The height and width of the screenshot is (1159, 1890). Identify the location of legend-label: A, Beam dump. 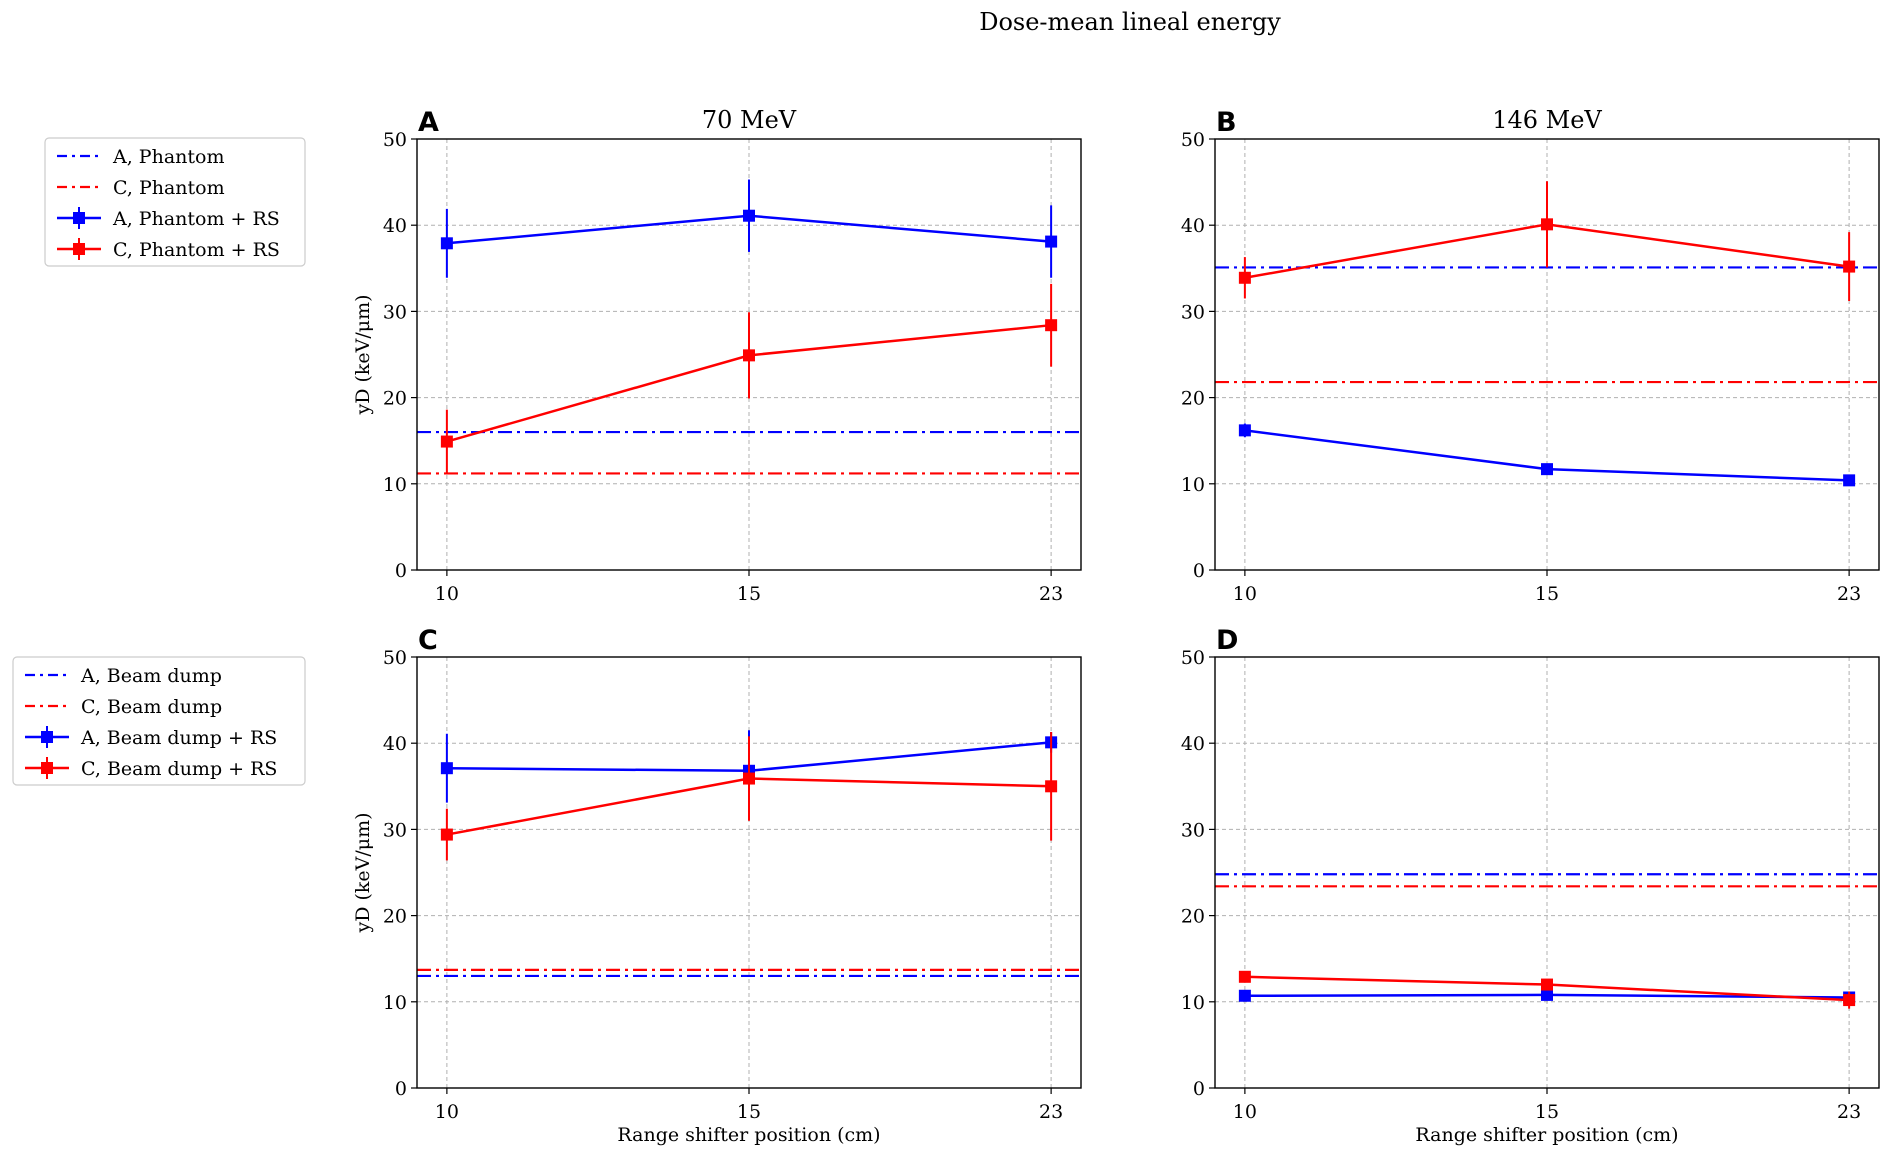
(151, 676).